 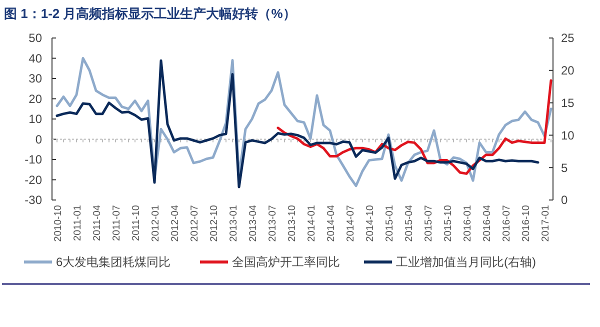 What do you see at coordinates (568, 38) in the screenshot?
I see `y2-tick-label: 25` at bounding box center [568, 38].